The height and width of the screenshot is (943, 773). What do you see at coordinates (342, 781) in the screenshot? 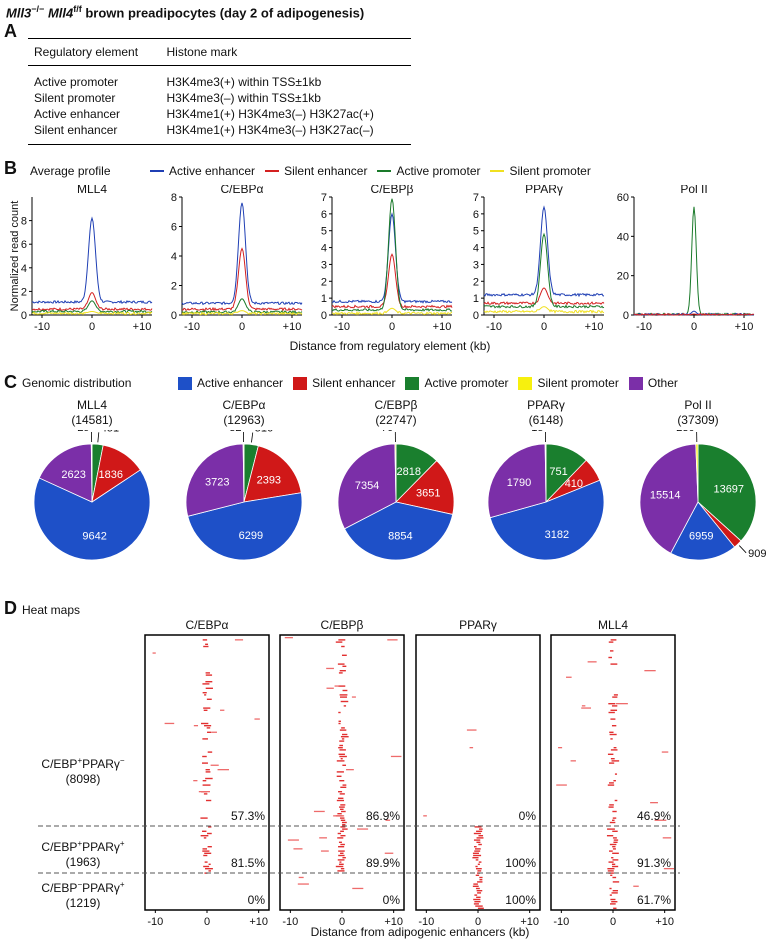
I see `heatmap: 86.9% 89.9% 0% -10 0 +10` at bounding box center [342, 781].